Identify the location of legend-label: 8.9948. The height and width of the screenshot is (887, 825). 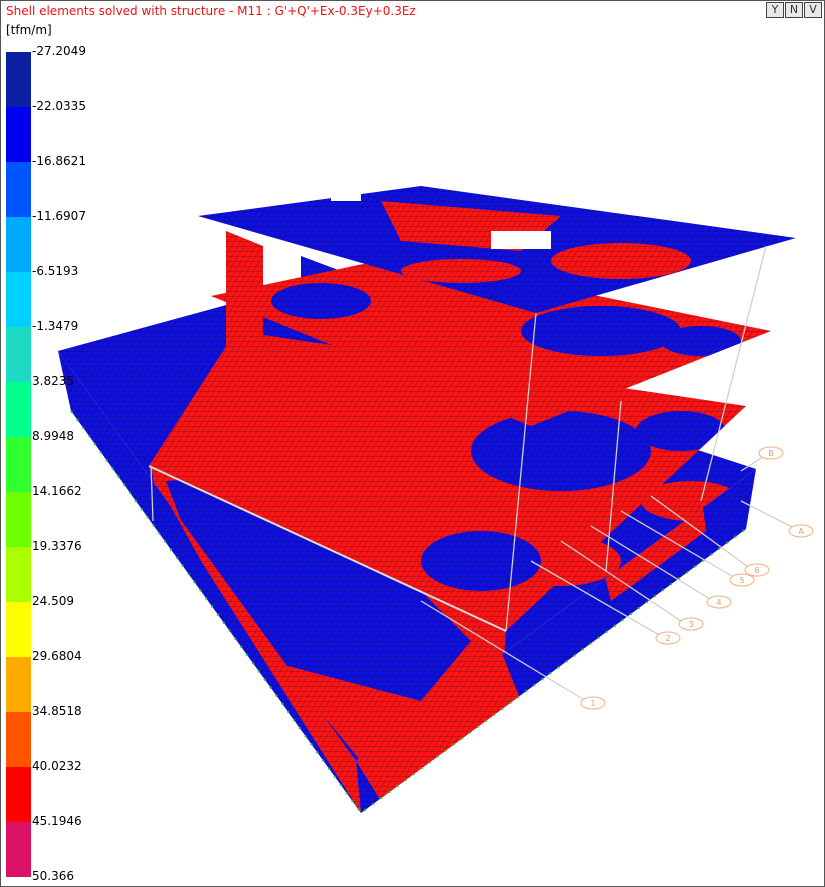
(53, 436).